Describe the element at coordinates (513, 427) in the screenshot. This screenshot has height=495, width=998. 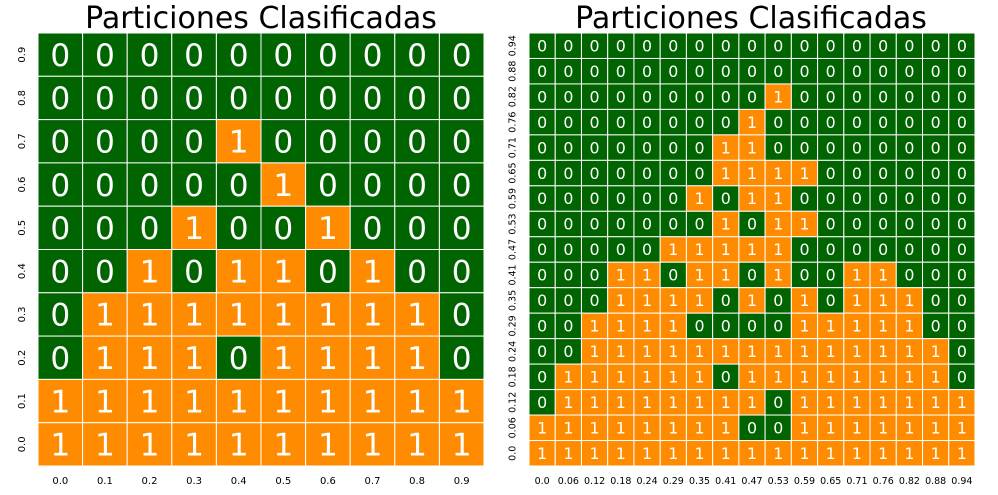
I see `y-tick-label: 0.06` at that location.